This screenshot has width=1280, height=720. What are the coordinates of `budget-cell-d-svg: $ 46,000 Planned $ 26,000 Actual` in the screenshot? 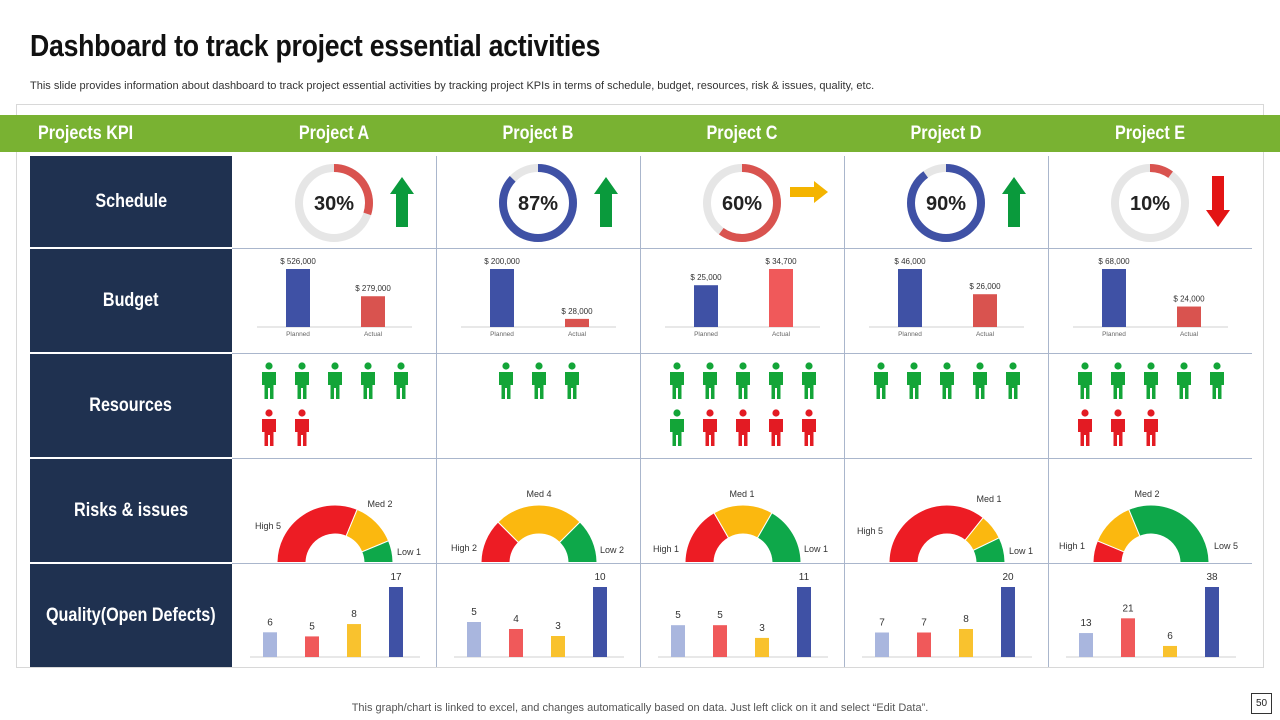 It's located at (946, 297).